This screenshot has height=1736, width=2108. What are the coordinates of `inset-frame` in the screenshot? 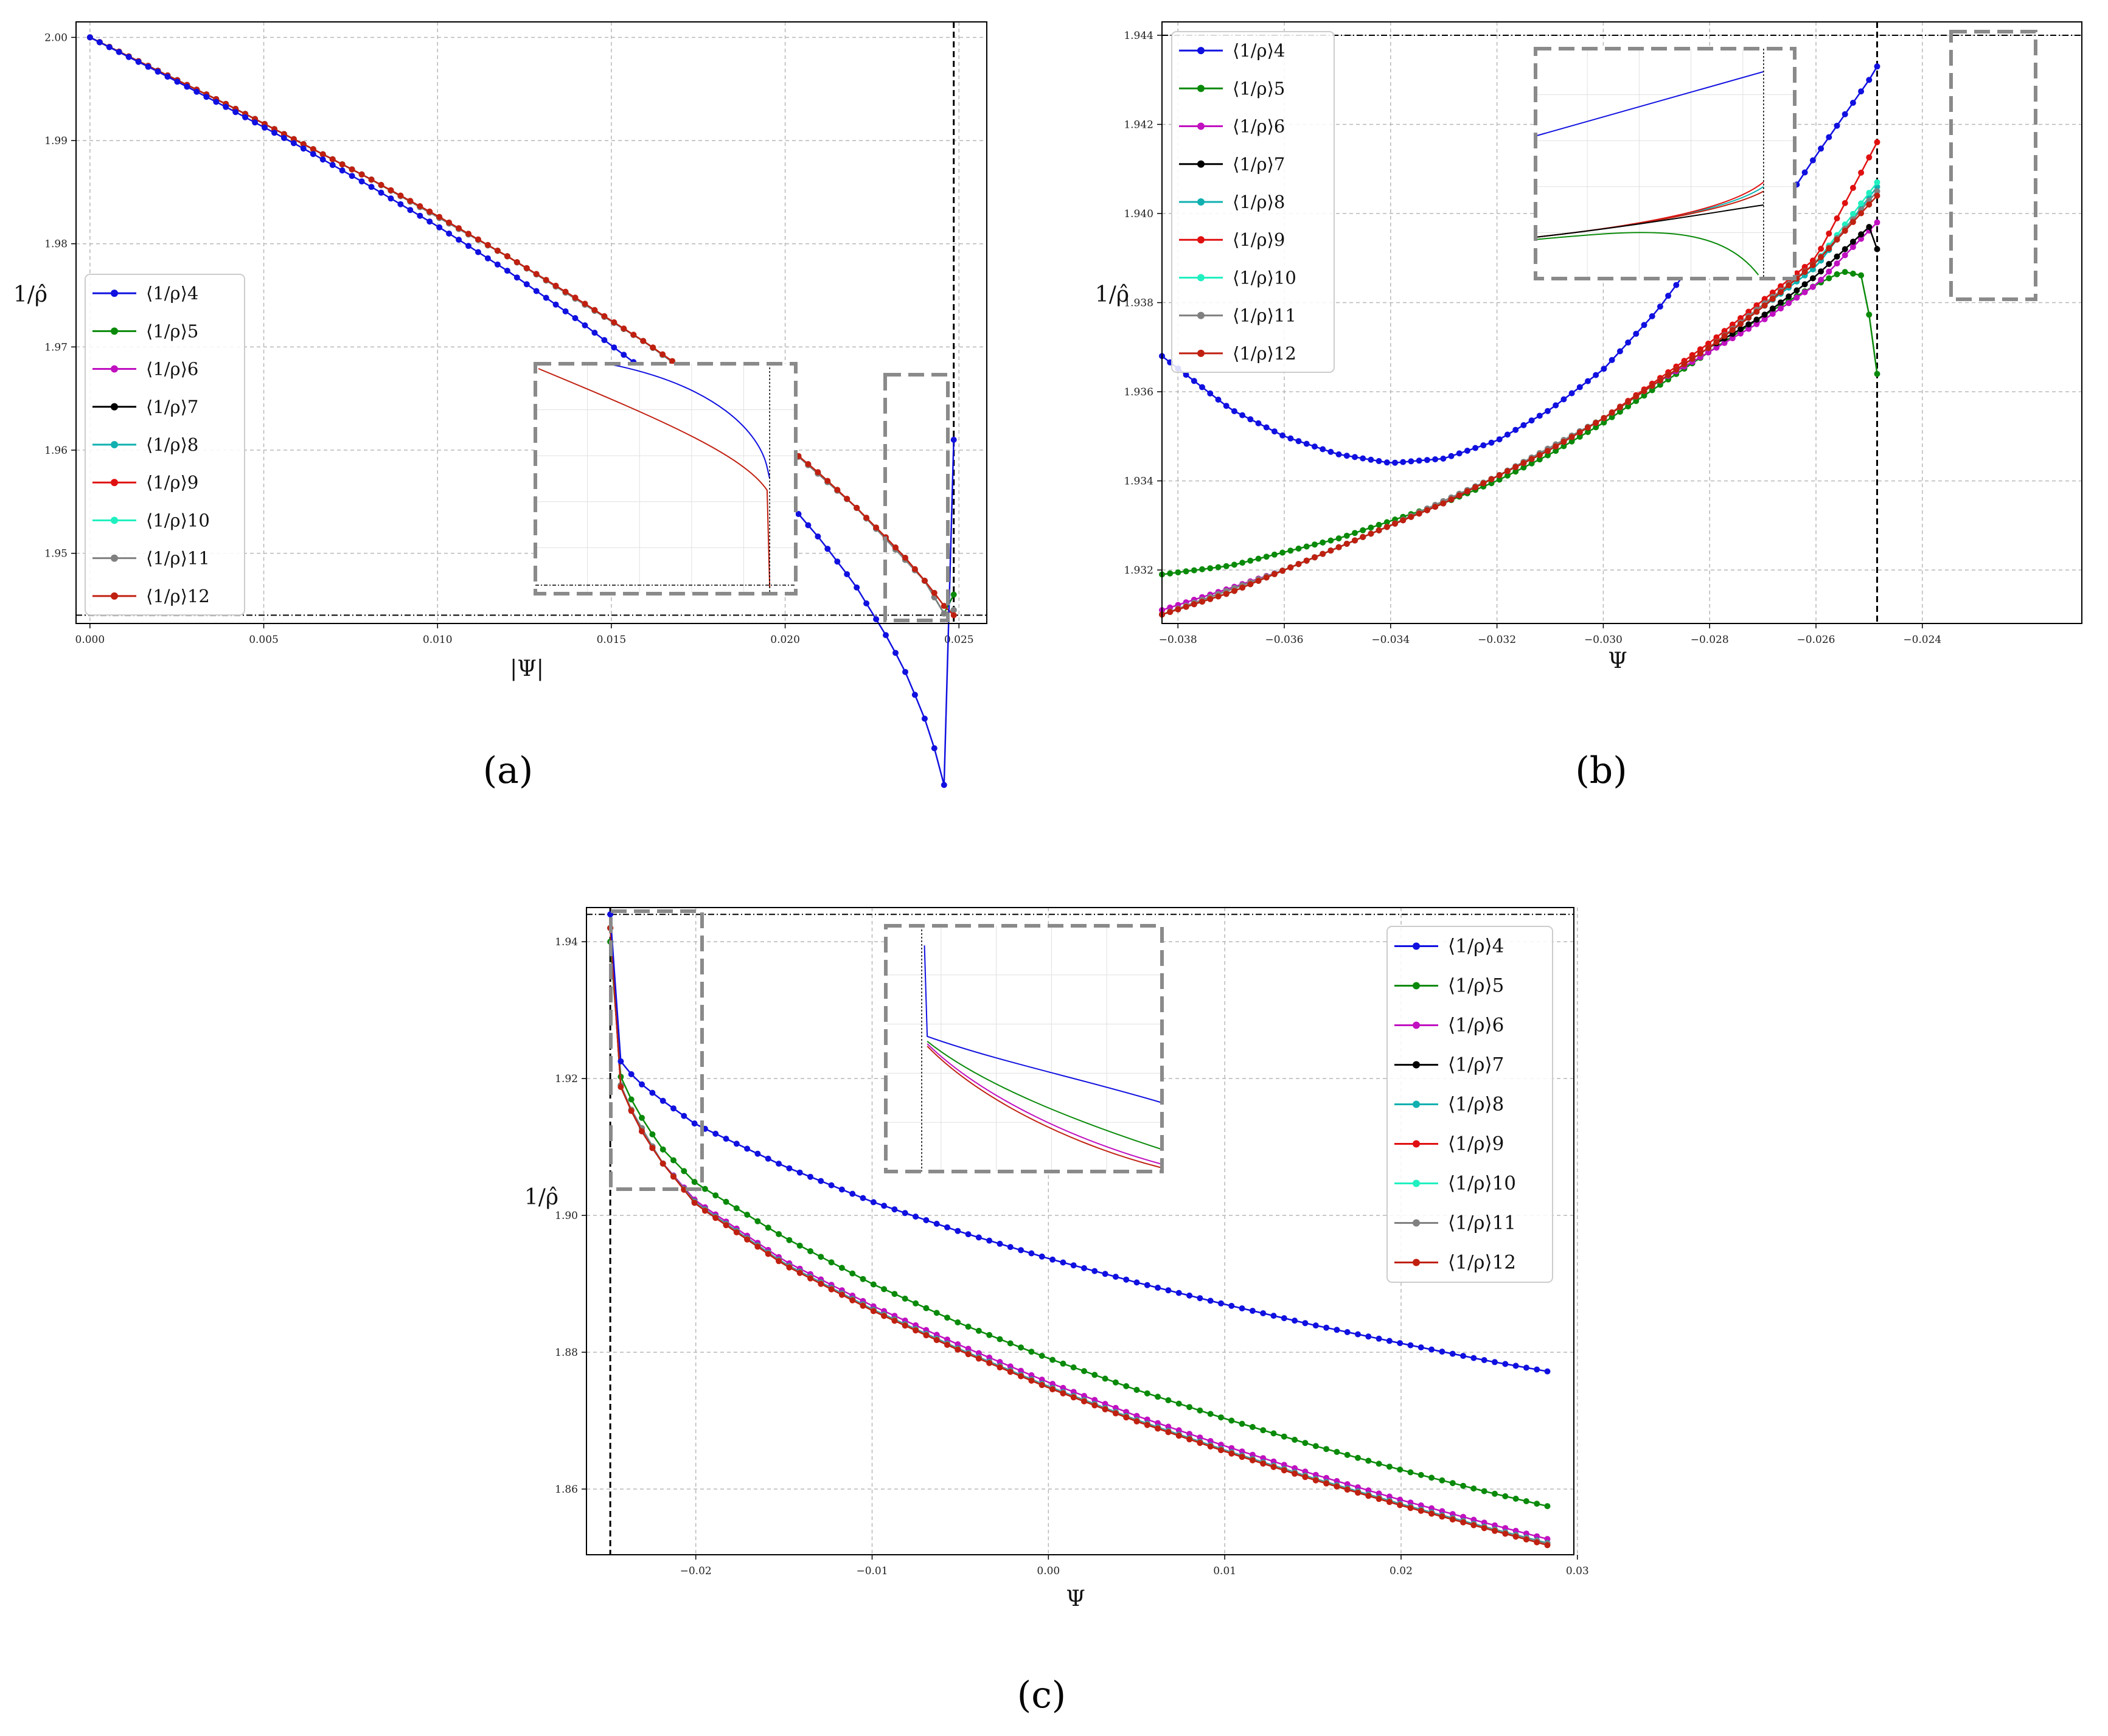 It's located at (666, 478).